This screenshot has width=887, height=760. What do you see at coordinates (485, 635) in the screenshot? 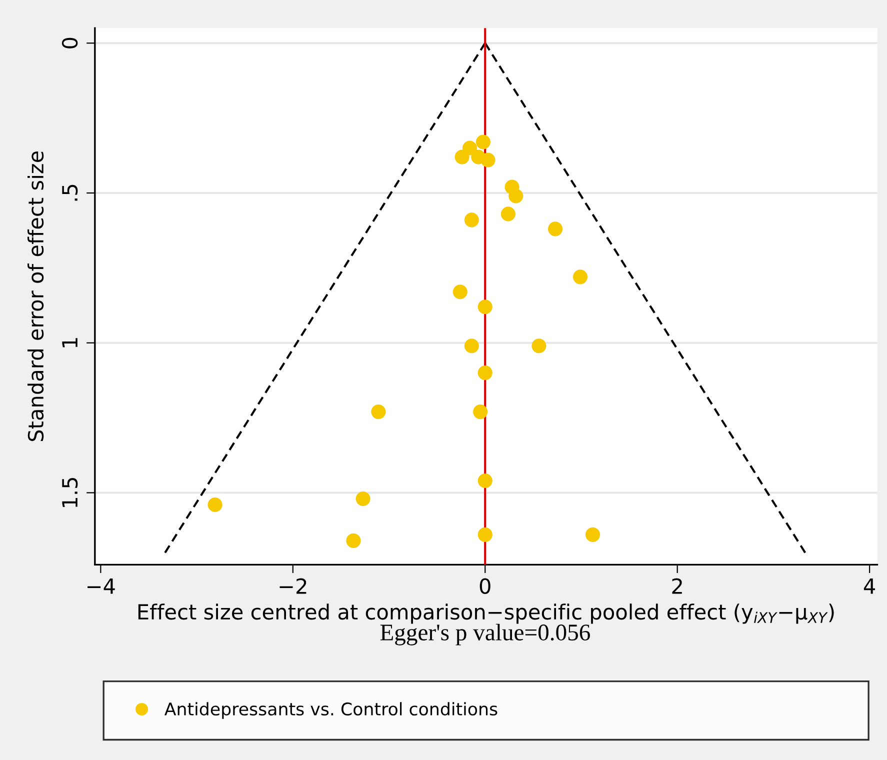
I see `text: Egger's p value=0.056` at bounding box center [485, 635].